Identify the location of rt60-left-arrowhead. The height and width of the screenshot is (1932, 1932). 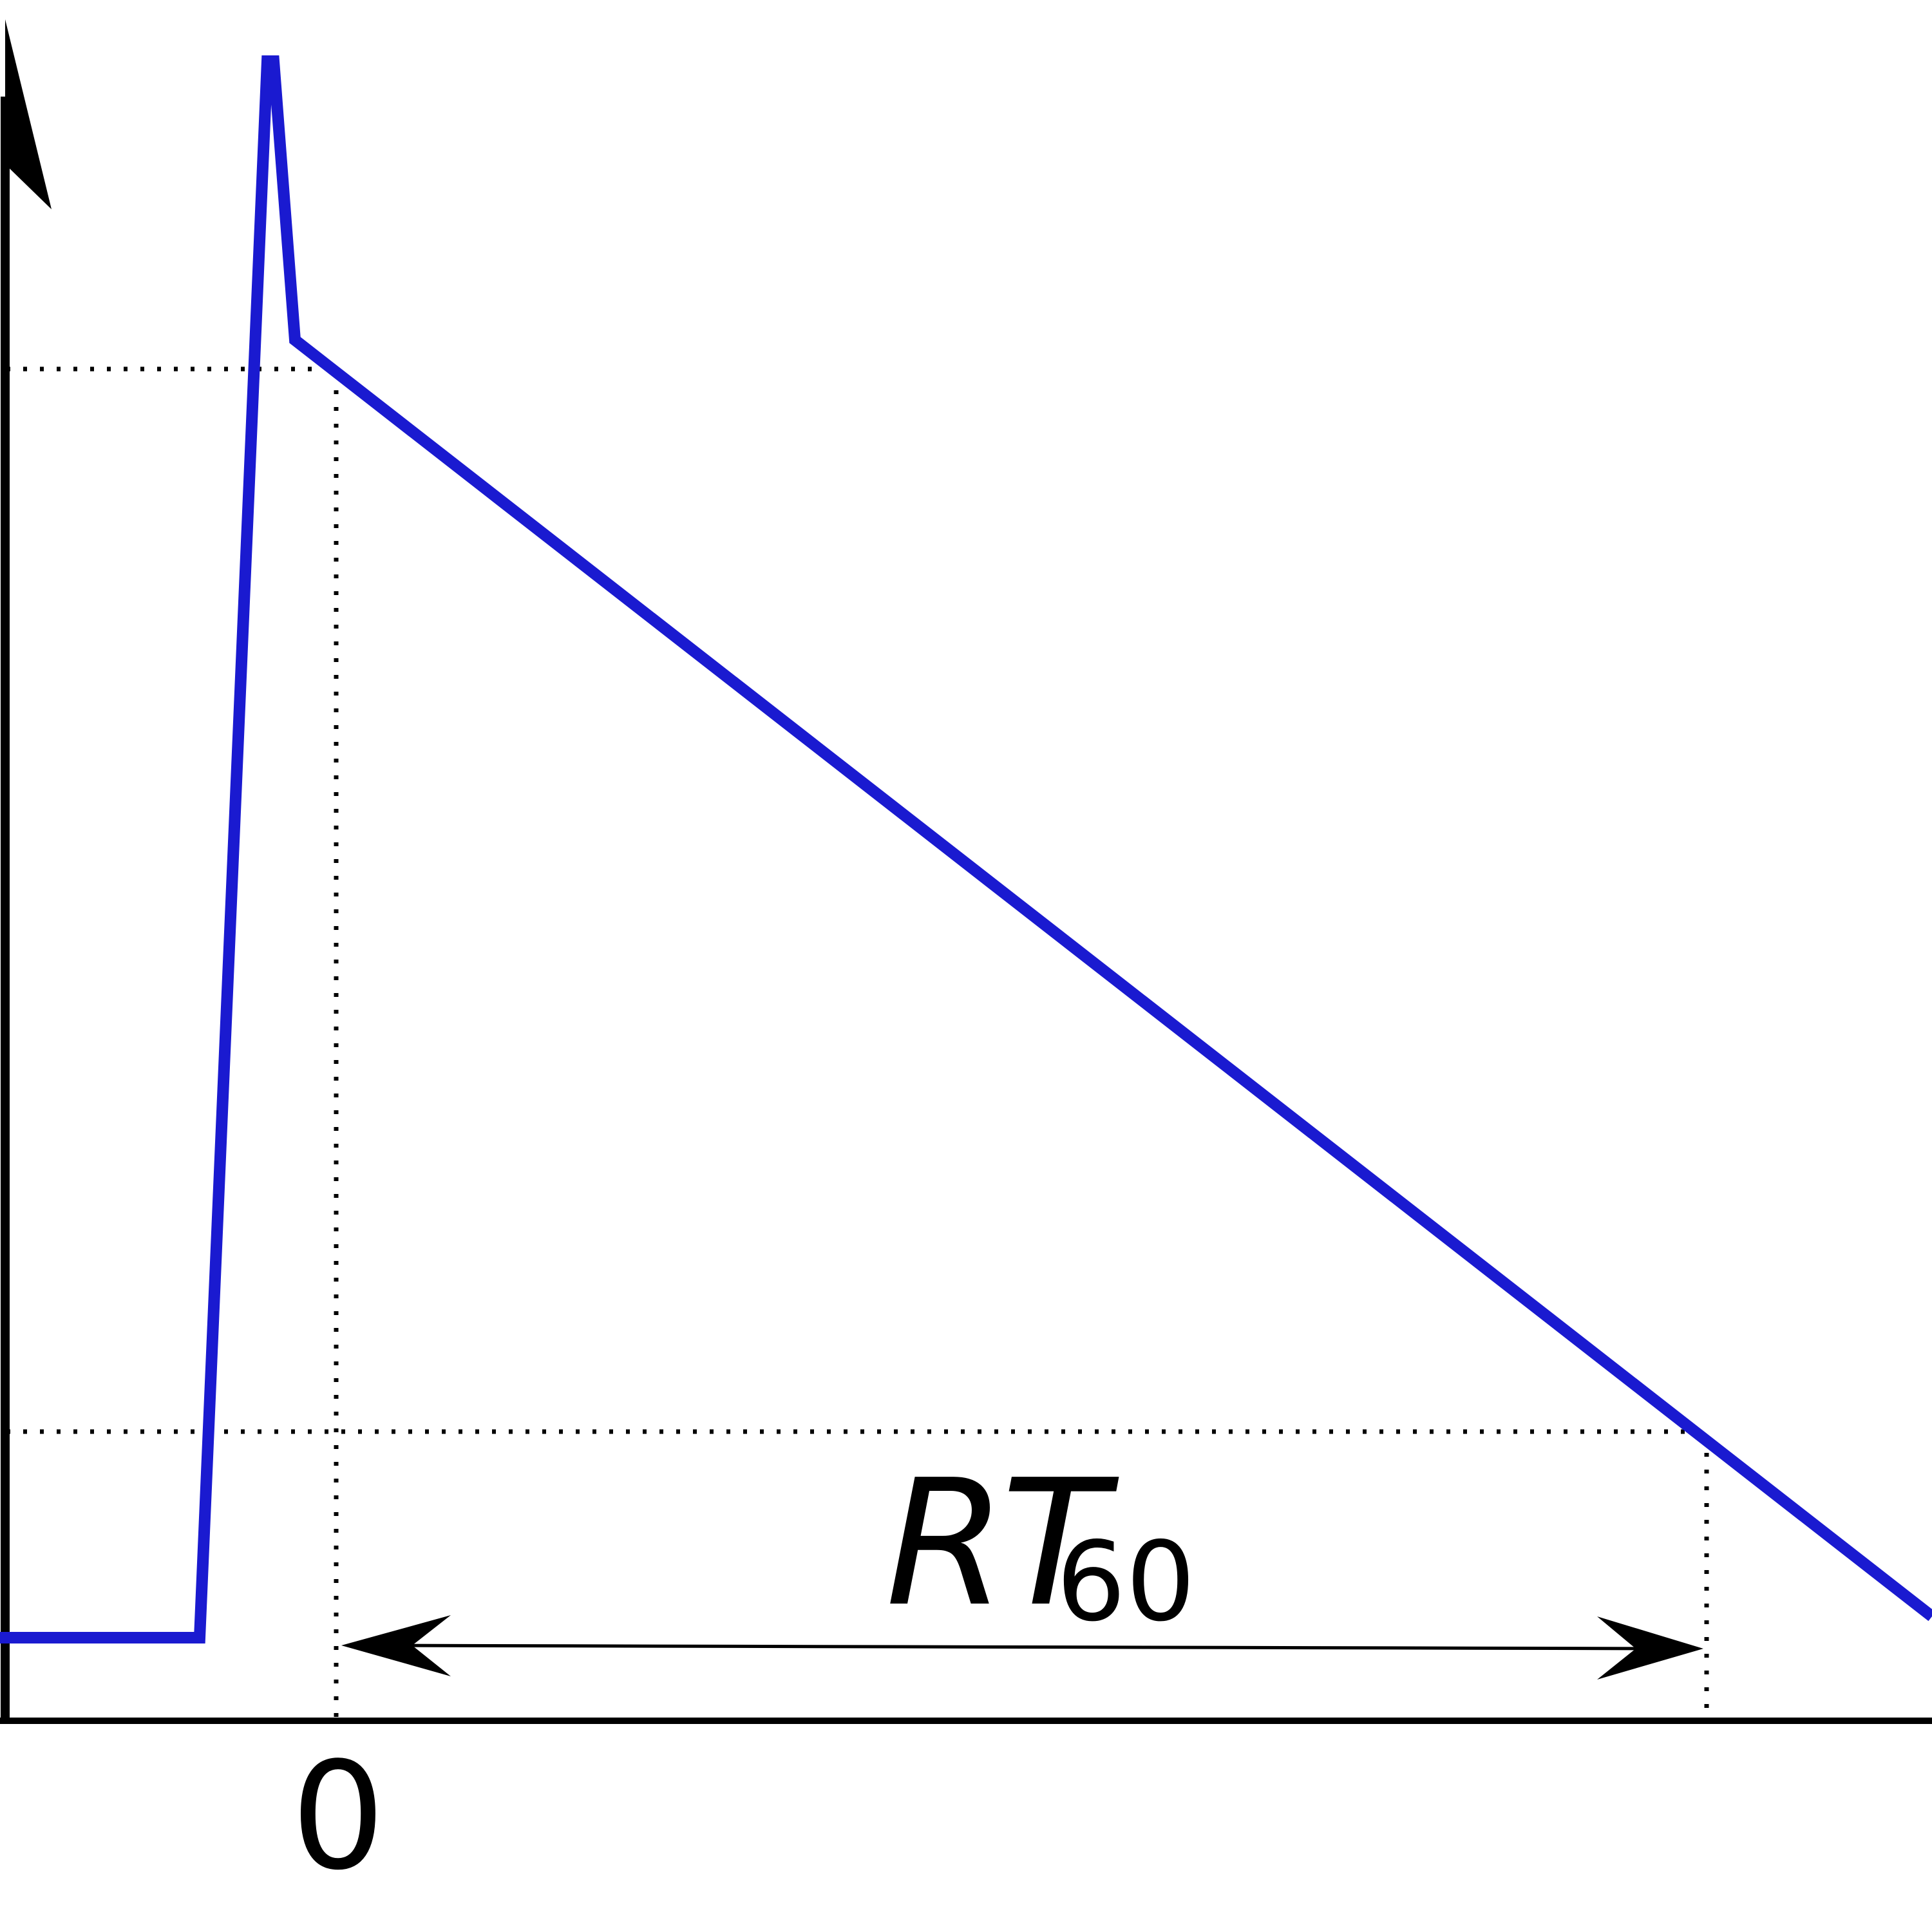
(396, 1645).